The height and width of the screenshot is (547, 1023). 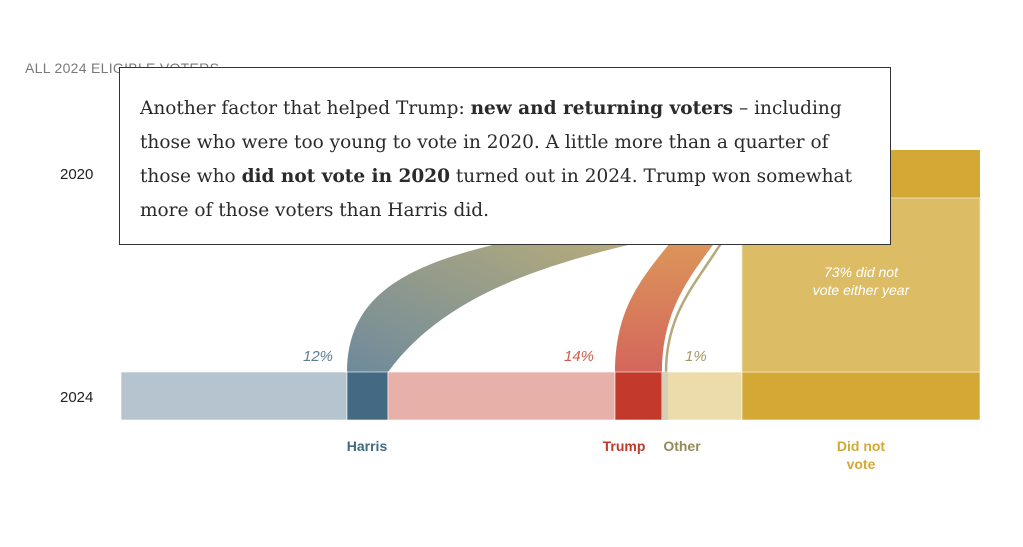 What do you see at coordinates (602, 108) in the screenshot?
I see `tooltip-bold-1: new and returning voters` at bounding box center [602, 108].